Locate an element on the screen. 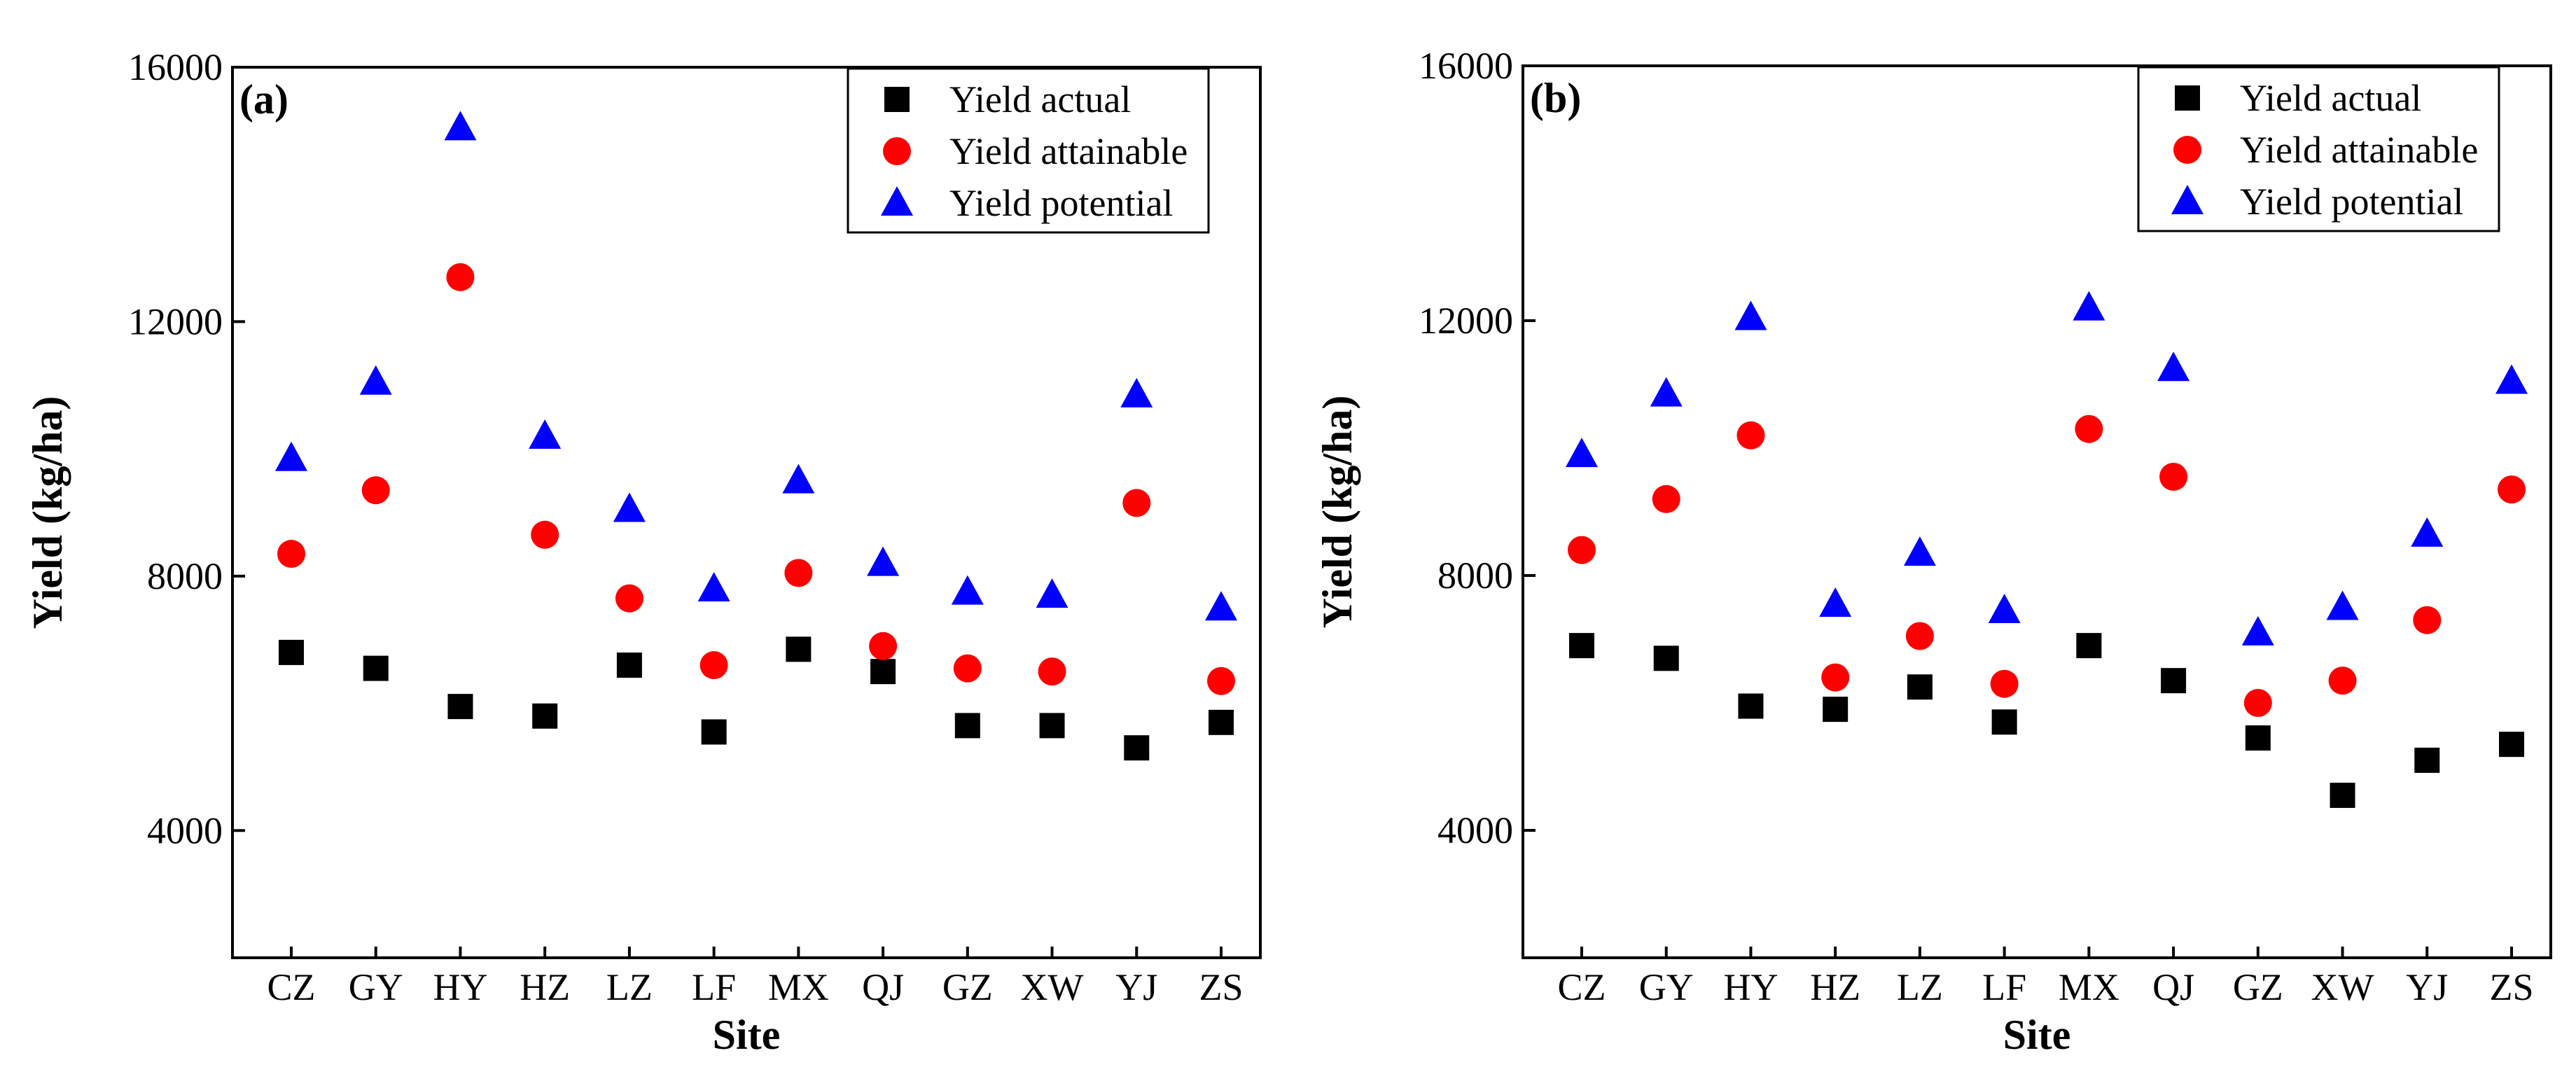 The height and width of the screenshot is (1088, 2576). data-point-yield-actual-cz is located at coordinates (291, 652).